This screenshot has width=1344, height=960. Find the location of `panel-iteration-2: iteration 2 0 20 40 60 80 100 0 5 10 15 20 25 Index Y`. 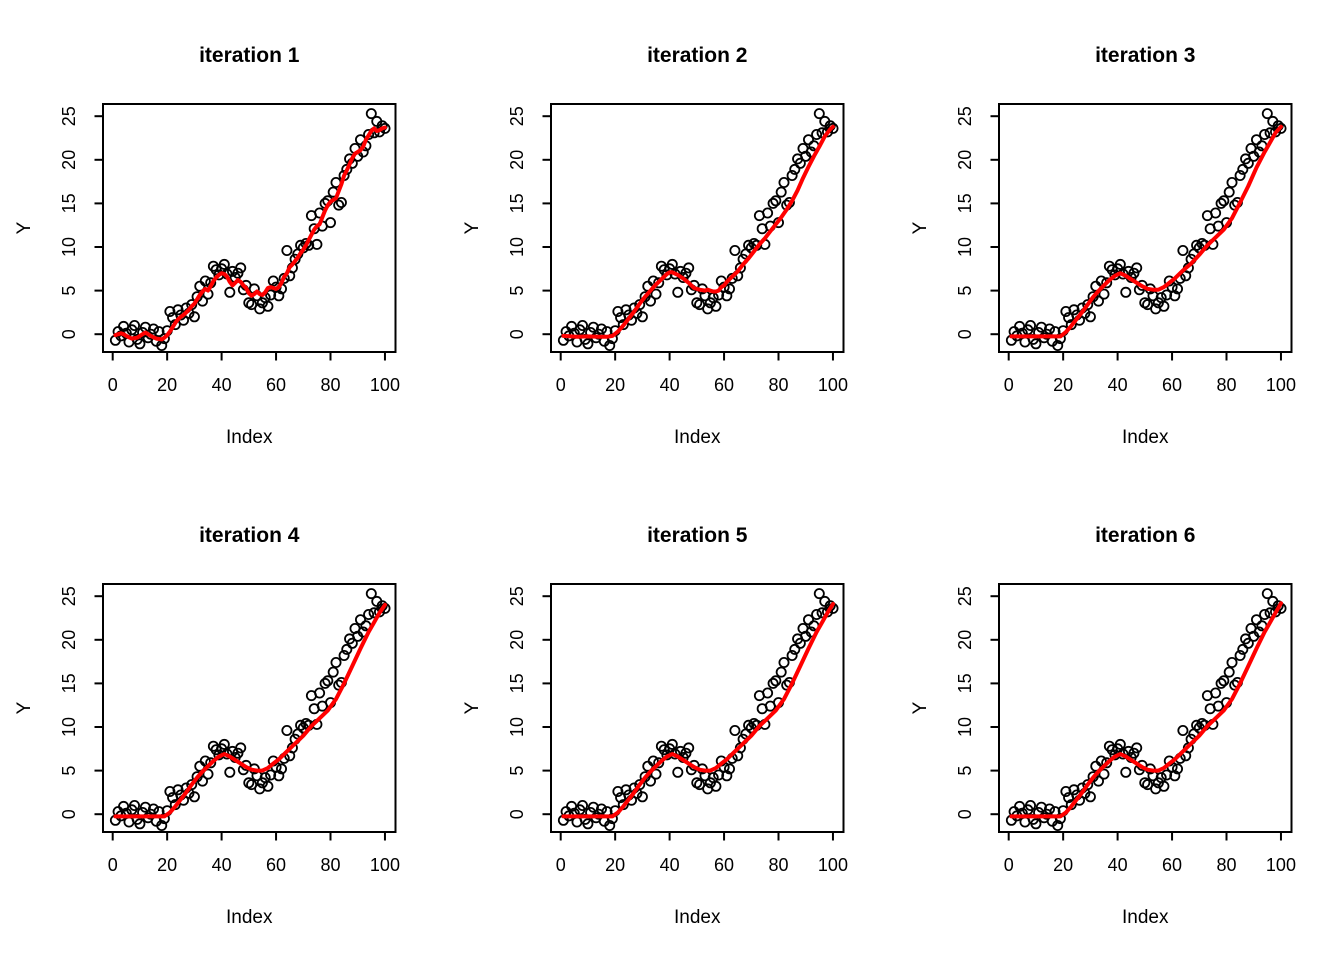

panel-iteration-2: iteration 2 0 20 40 60 80 100 0 5 10 15 20 25 Index Y is located at coordinates (655, 246).